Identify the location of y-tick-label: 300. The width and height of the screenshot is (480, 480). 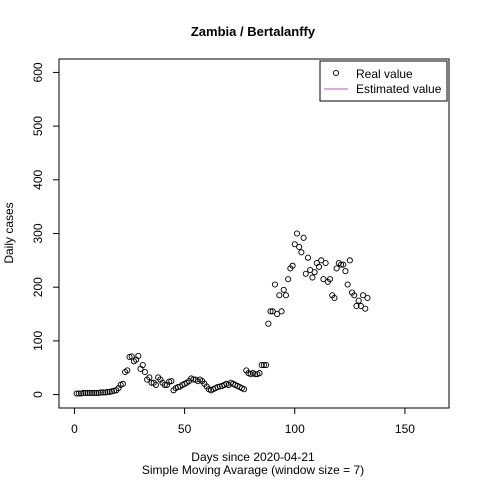
(38, 233).